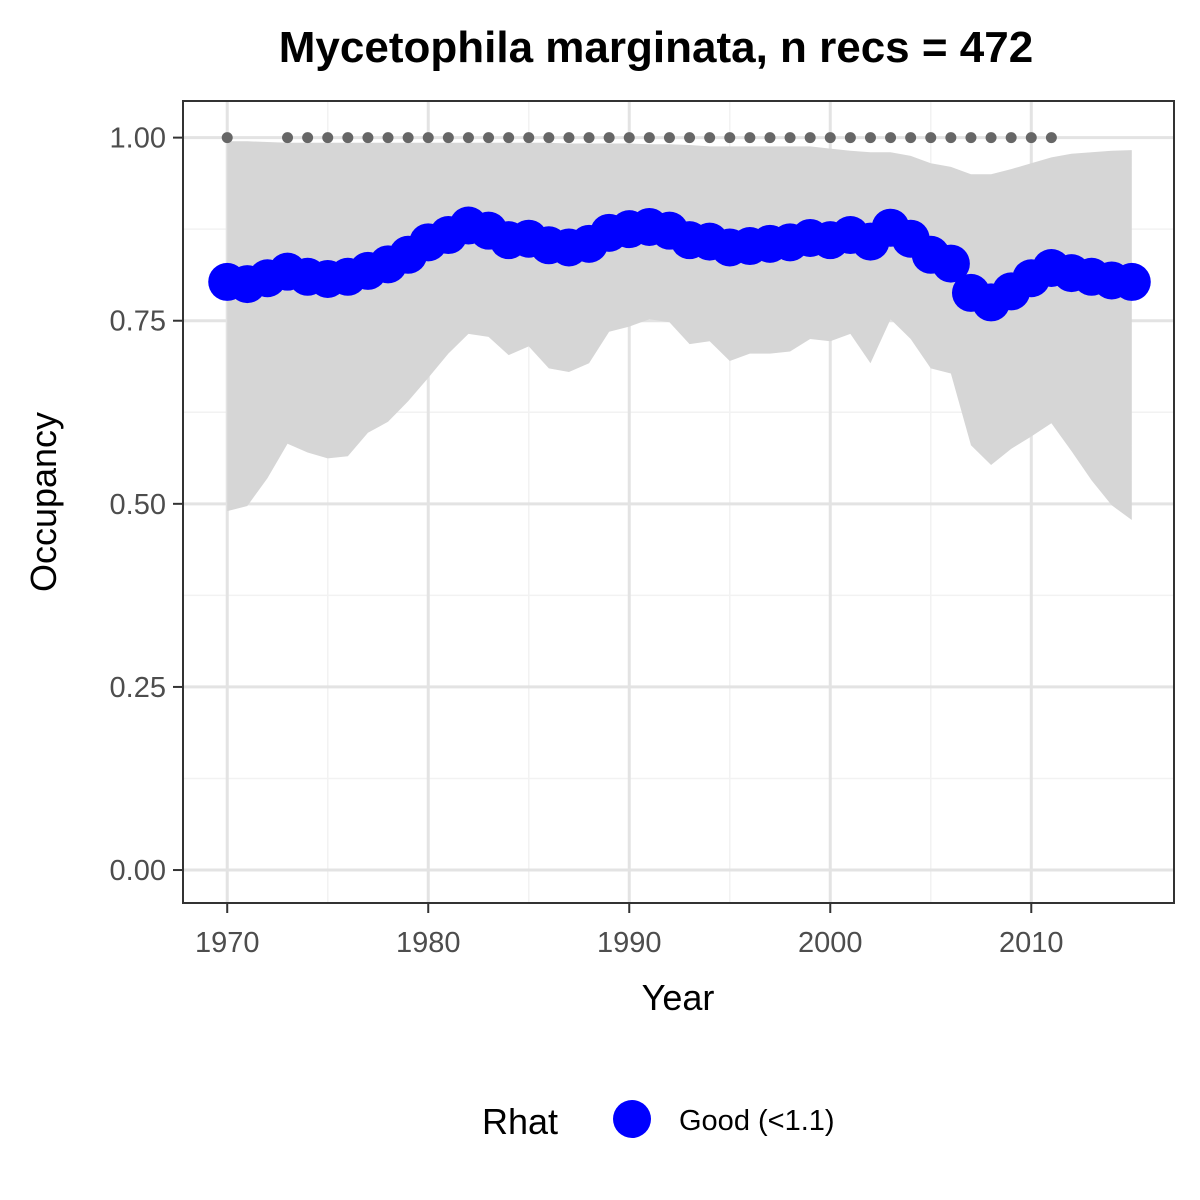 Image resolution: width=1200 pixels, height=1200 pixels. I want to click on legend-key-good, so click(632, 1119).